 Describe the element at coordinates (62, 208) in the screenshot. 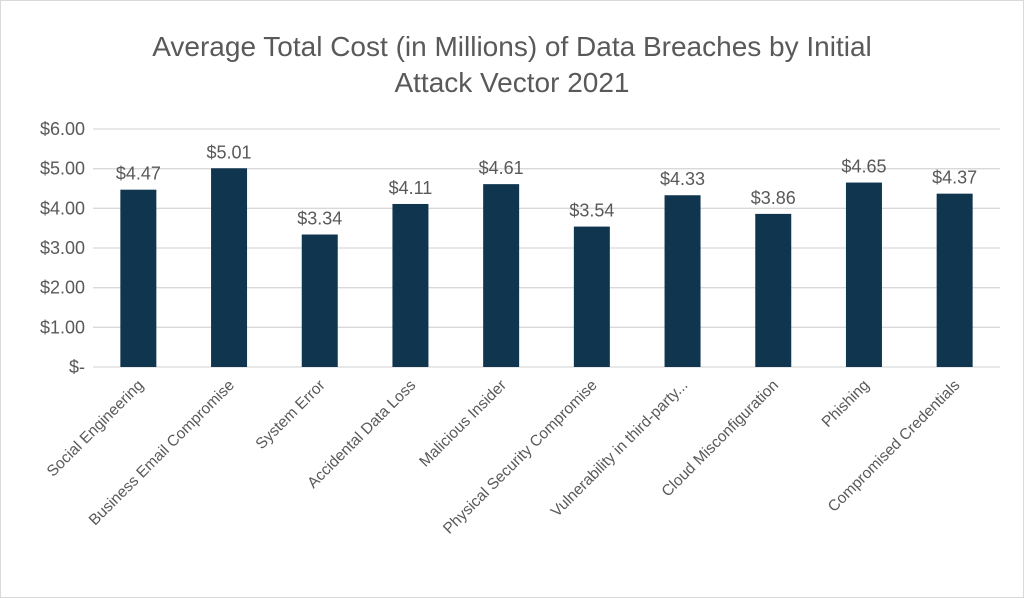

I see `y-tick-label: $4.00` at that location.